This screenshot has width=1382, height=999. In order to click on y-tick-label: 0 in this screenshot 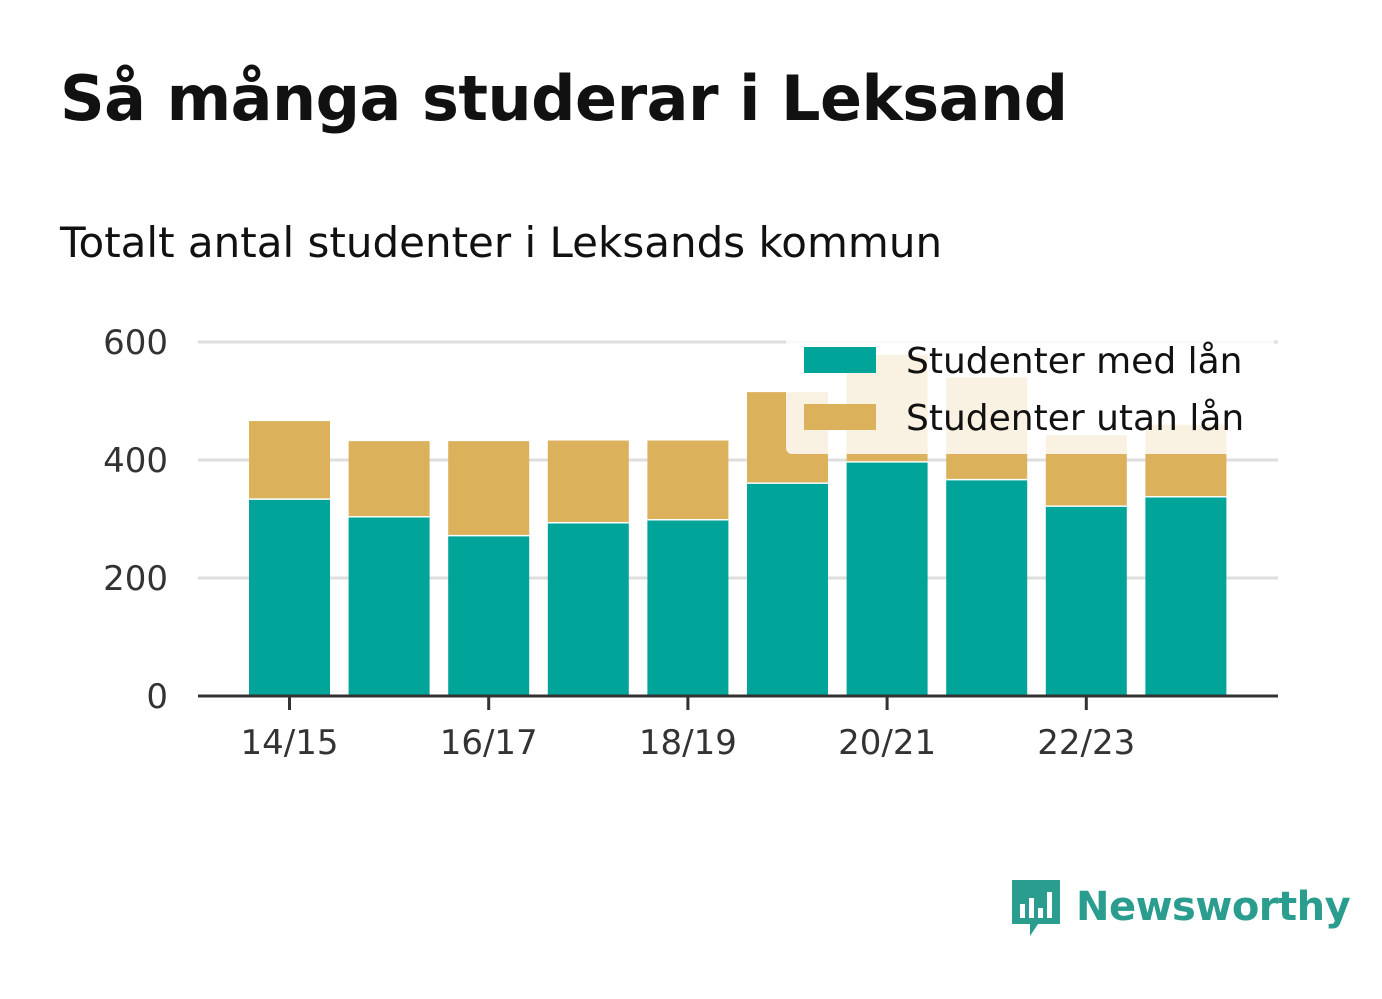, I will do `click(157, 697)`.